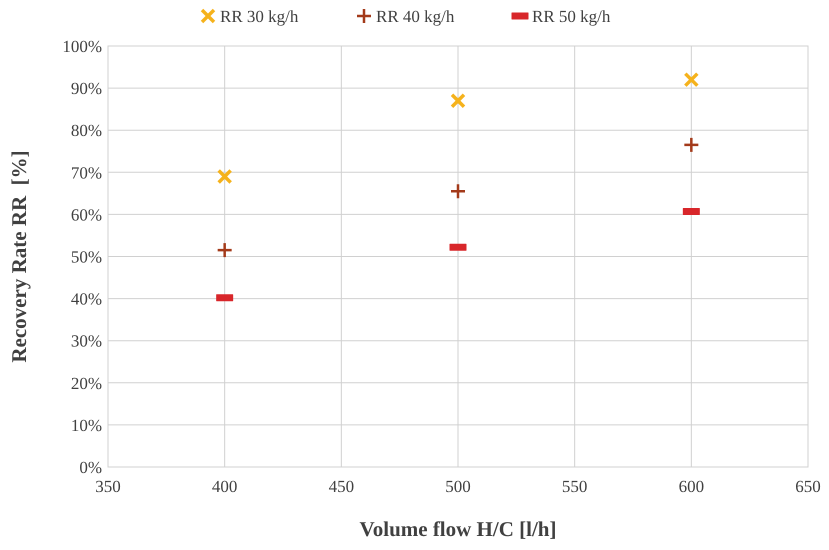 The image size is (829, 550). I want to click on legend-label: RR 50 kg/h, so click(571, 16).